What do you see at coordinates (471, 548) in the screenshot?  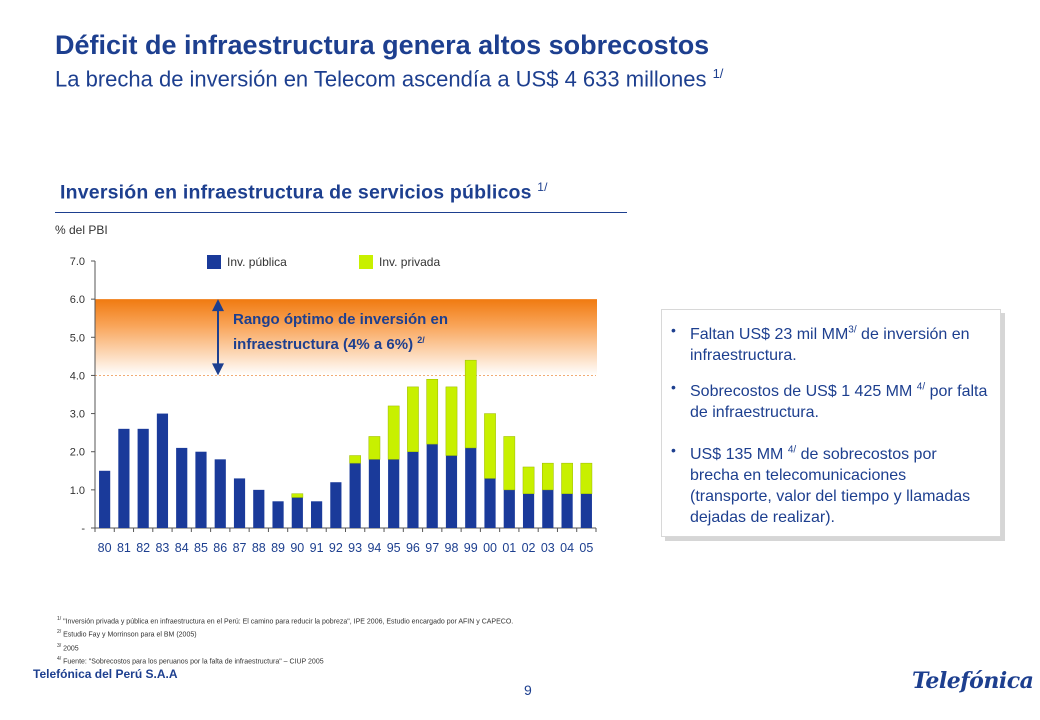 I see `x-tick-label: 99` at bounding box center [471, 548].